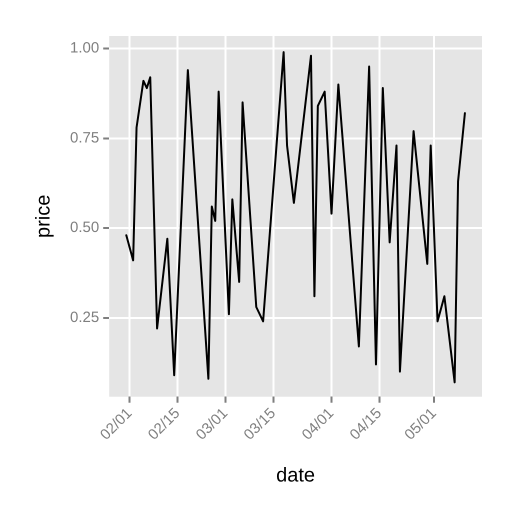 The width and height of the screenshot is (518, 518). Describe the element at coordinates (85, 137) in the screenshot. I see `y-tick-label: 0.75` at that location.